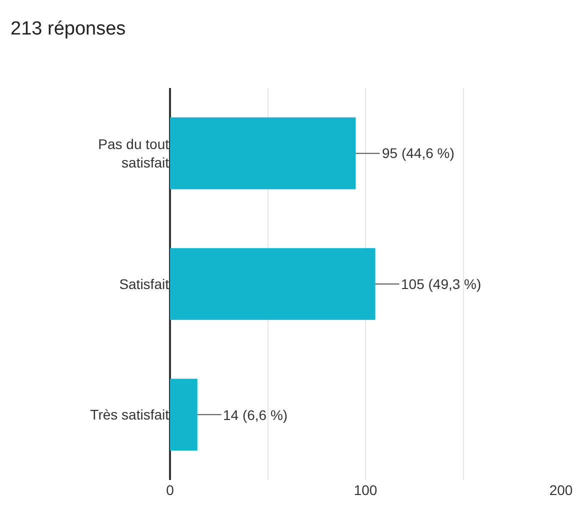 Image resolution: width=585 pixels, height=510 pixels. Describe the element at coordinates (144, 284) in the screenshot. I see `y-tick-label: Satisfait` at that location.